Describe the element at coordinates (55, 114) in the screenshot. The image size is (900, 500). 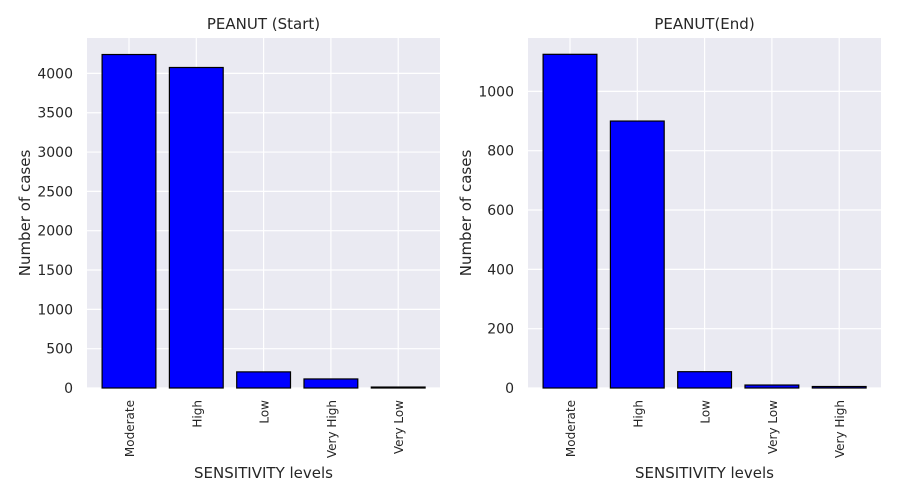
I see `y-tick-label: 3500` at that location.